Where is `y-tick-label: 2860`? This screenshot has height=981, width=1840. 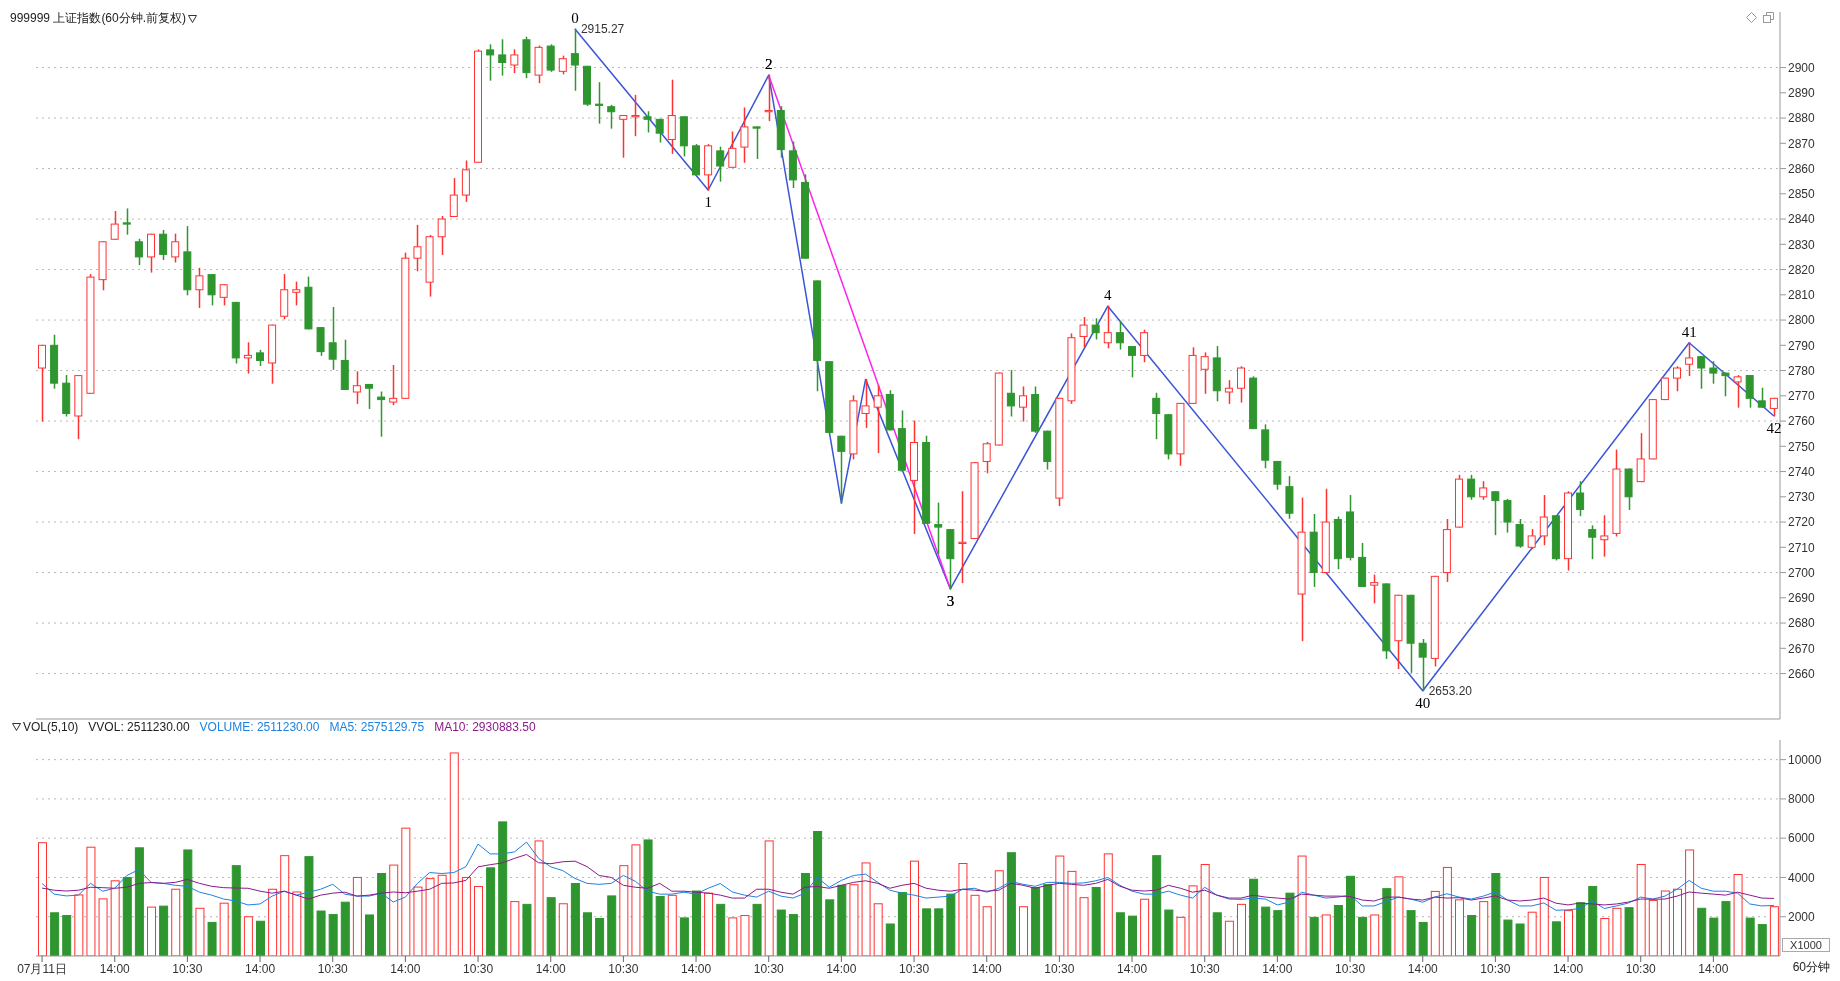
y-tick-label: 2860 is located at coordinates (1802, 168).